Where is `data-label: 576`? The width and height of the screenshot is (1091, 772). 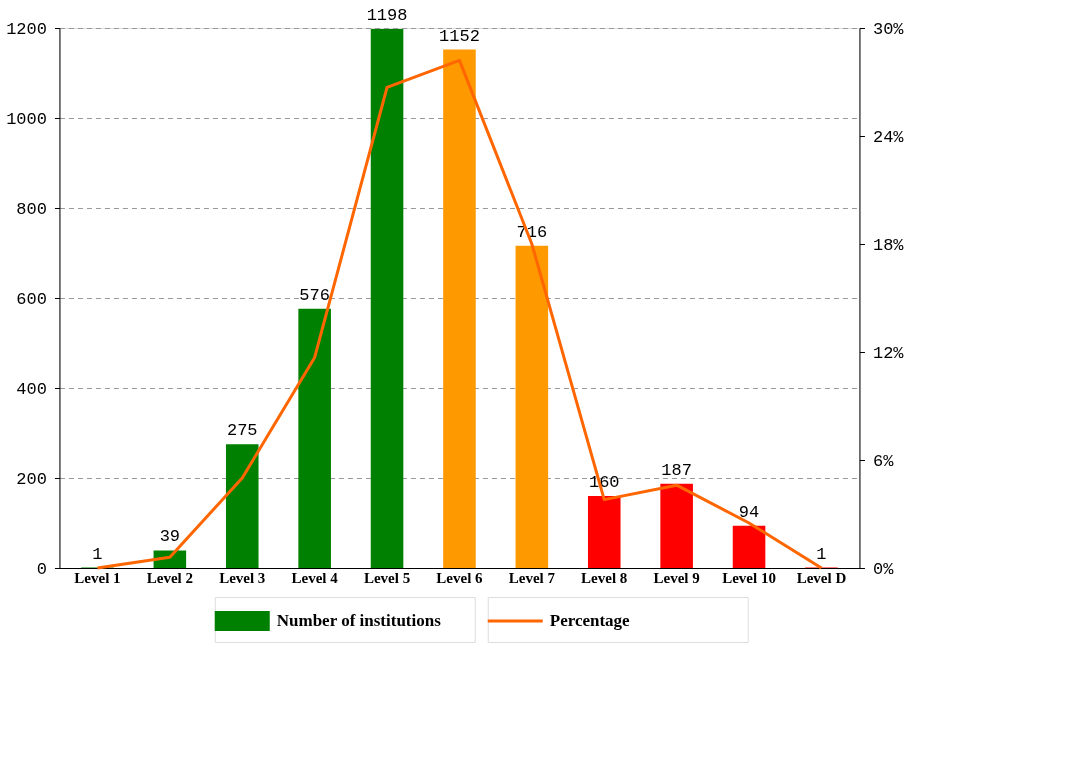
data-label: 576 is located at coordinates (314, 295).